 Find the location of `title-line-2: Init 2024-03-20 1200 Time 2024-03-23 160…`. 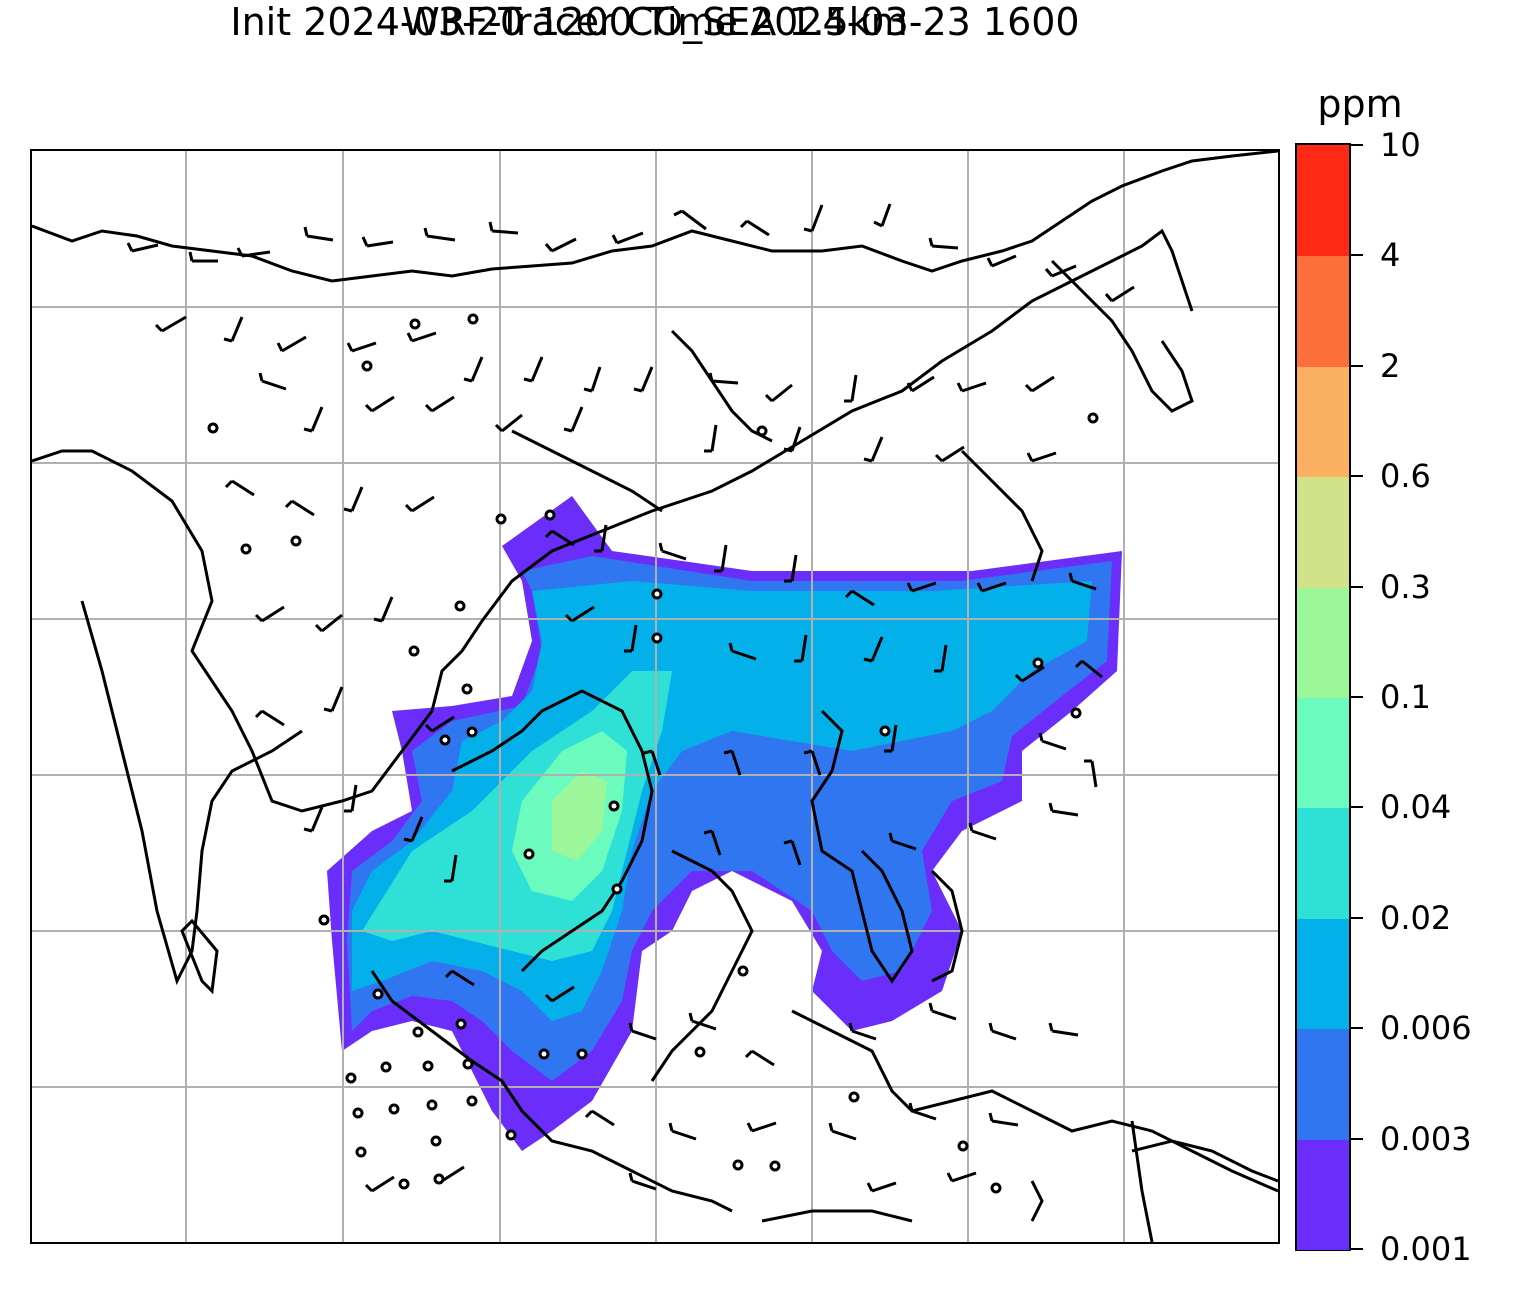

title-line-2: Init 2024-03-20 1200 Time 2024-03-23 160… is located at coordinates (655, 22).